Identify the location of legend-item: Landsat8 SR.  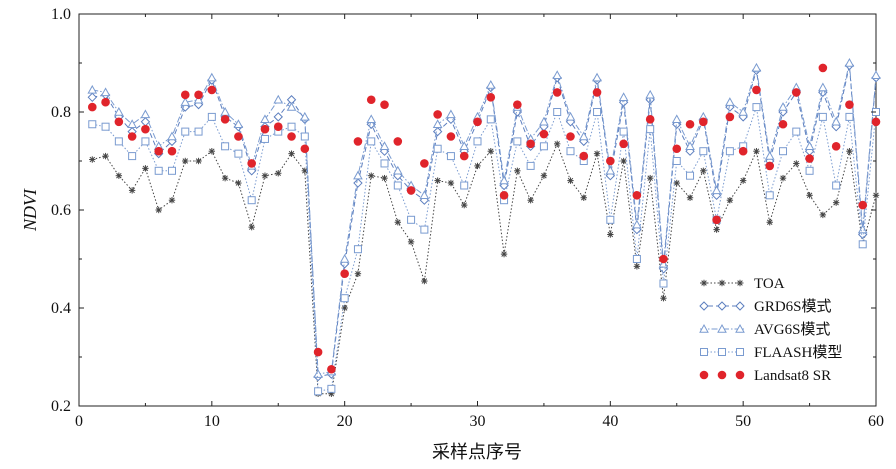
(765, 376).